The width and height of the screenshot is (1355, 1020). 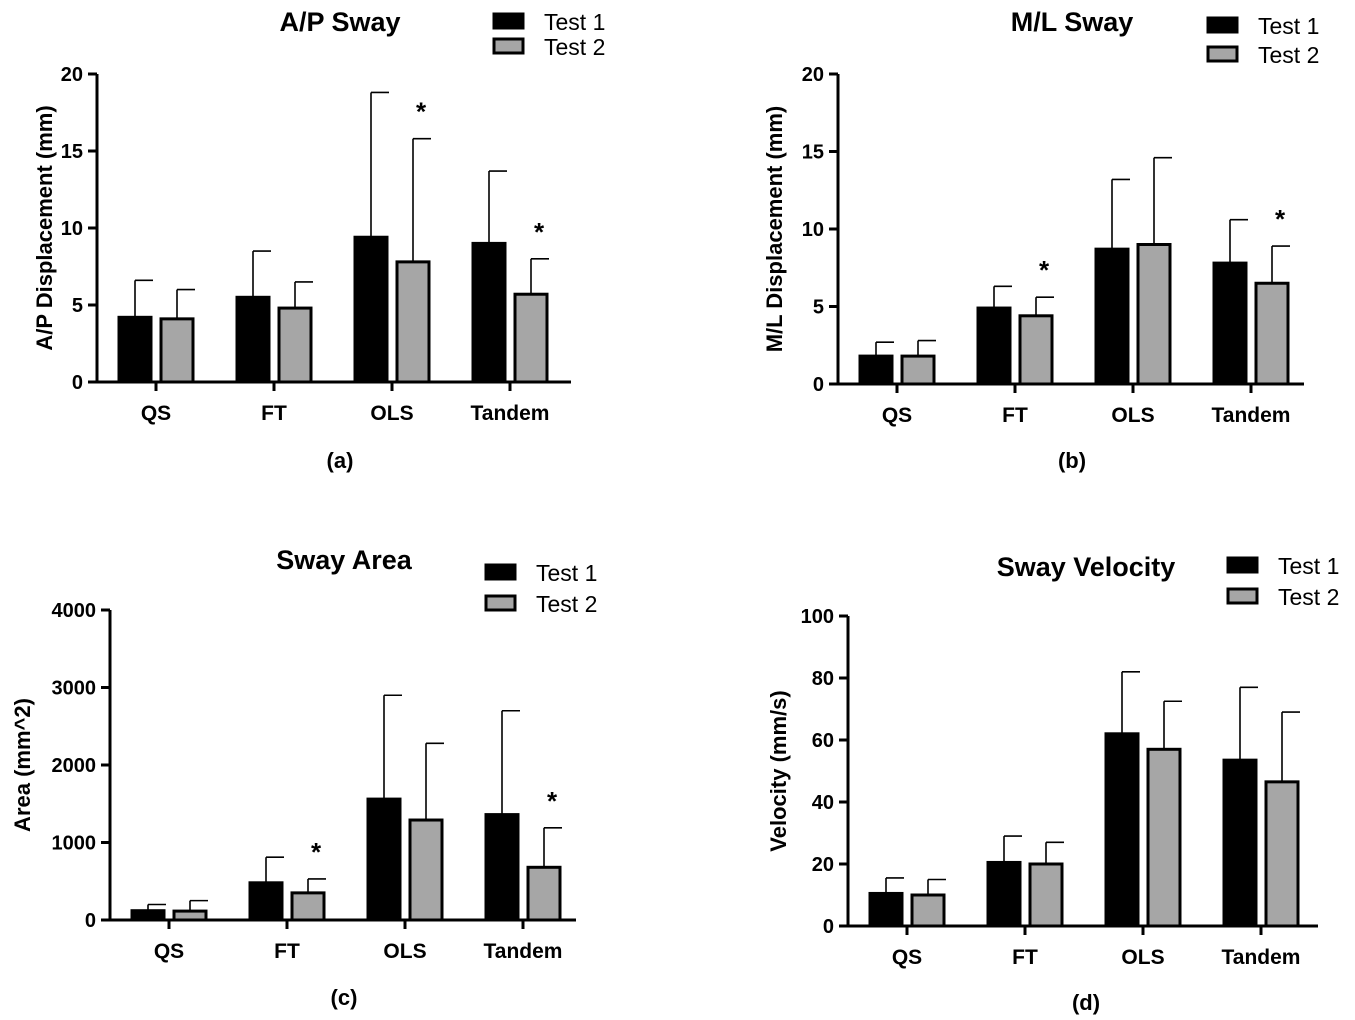 What do you see at coordinates (778, 770) in the screenshot?
I see `y-axis-label: Velocity (mm/s)` at bounding box center [778, 770].